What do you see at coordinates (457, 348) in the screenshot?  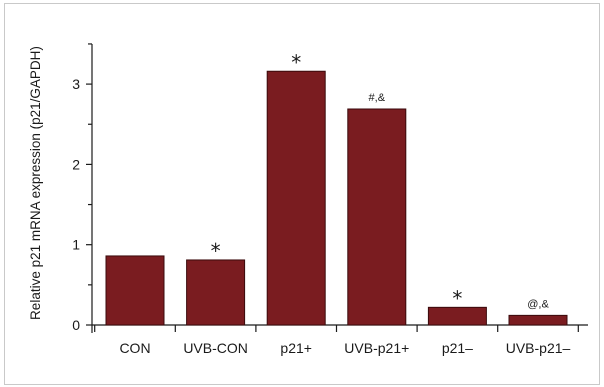 I see `x-category-label: p21–` at bounding box center [457, 348].